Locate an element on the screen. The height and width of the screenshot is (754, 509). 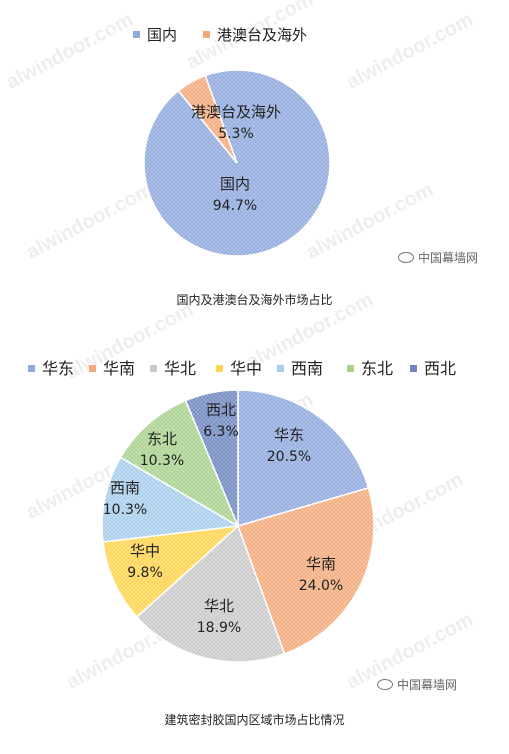
legend-swatch-东北 is located at coordinates (350, 368).